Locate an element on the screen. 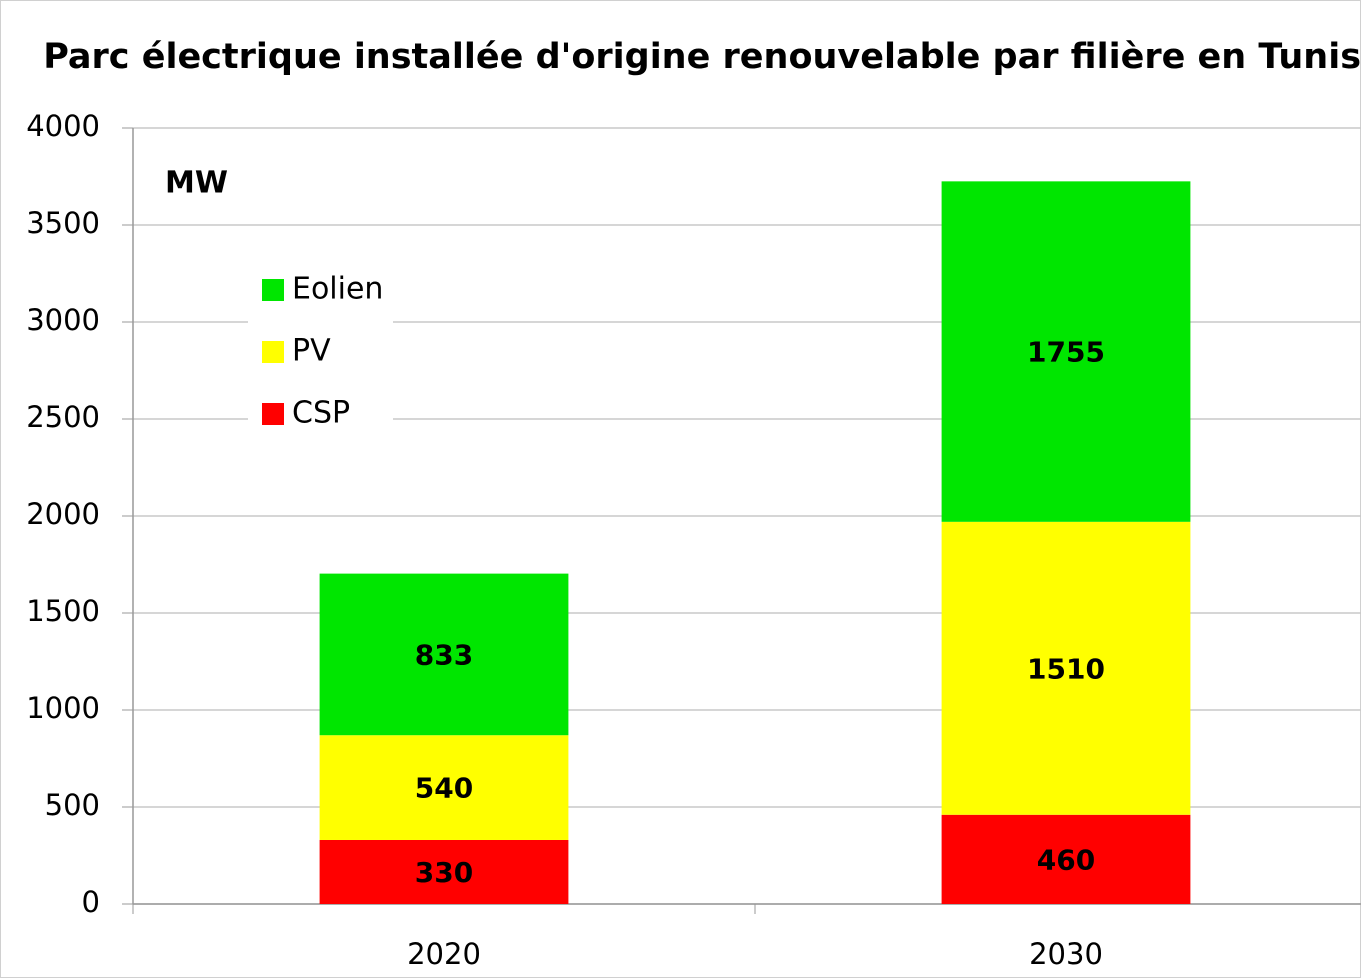 The image size is (1361, 978). data-label: 540 is located at coordinates (444, 788).